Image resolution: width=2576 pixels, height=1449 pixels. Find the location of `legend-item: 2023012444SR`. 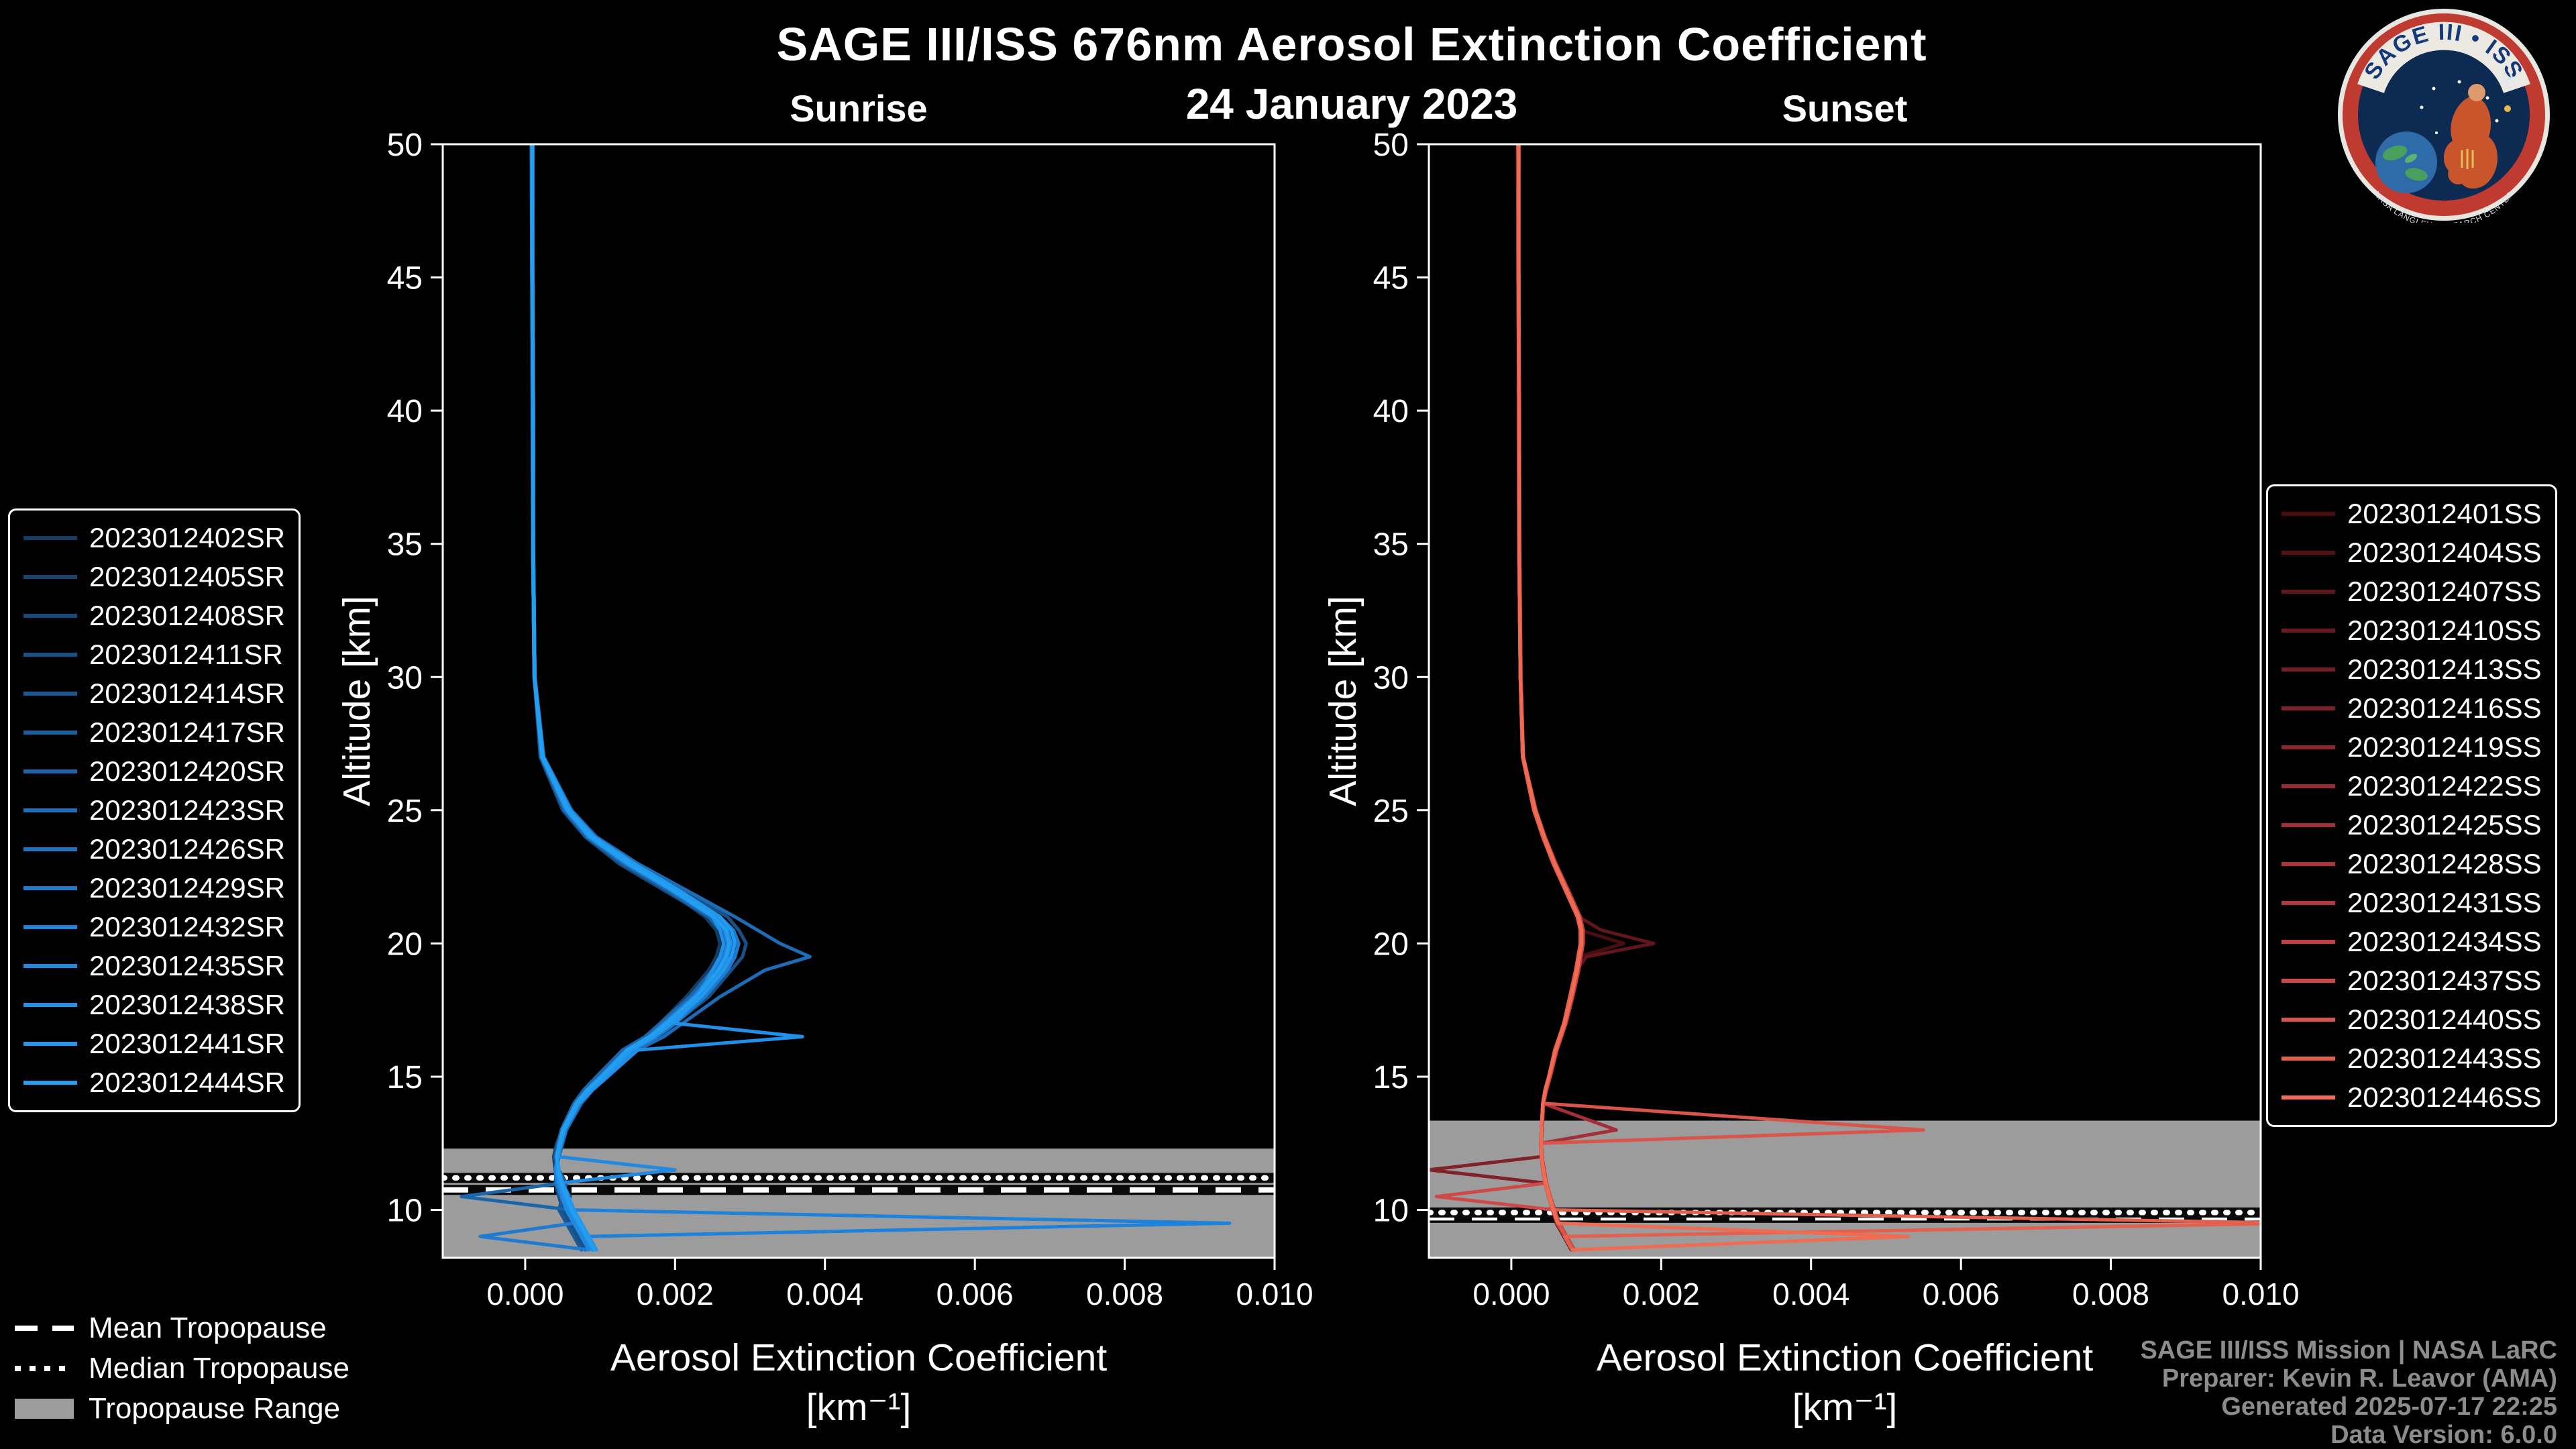

legend-item: 2023012444SR is located at coordinates (154, 1082).